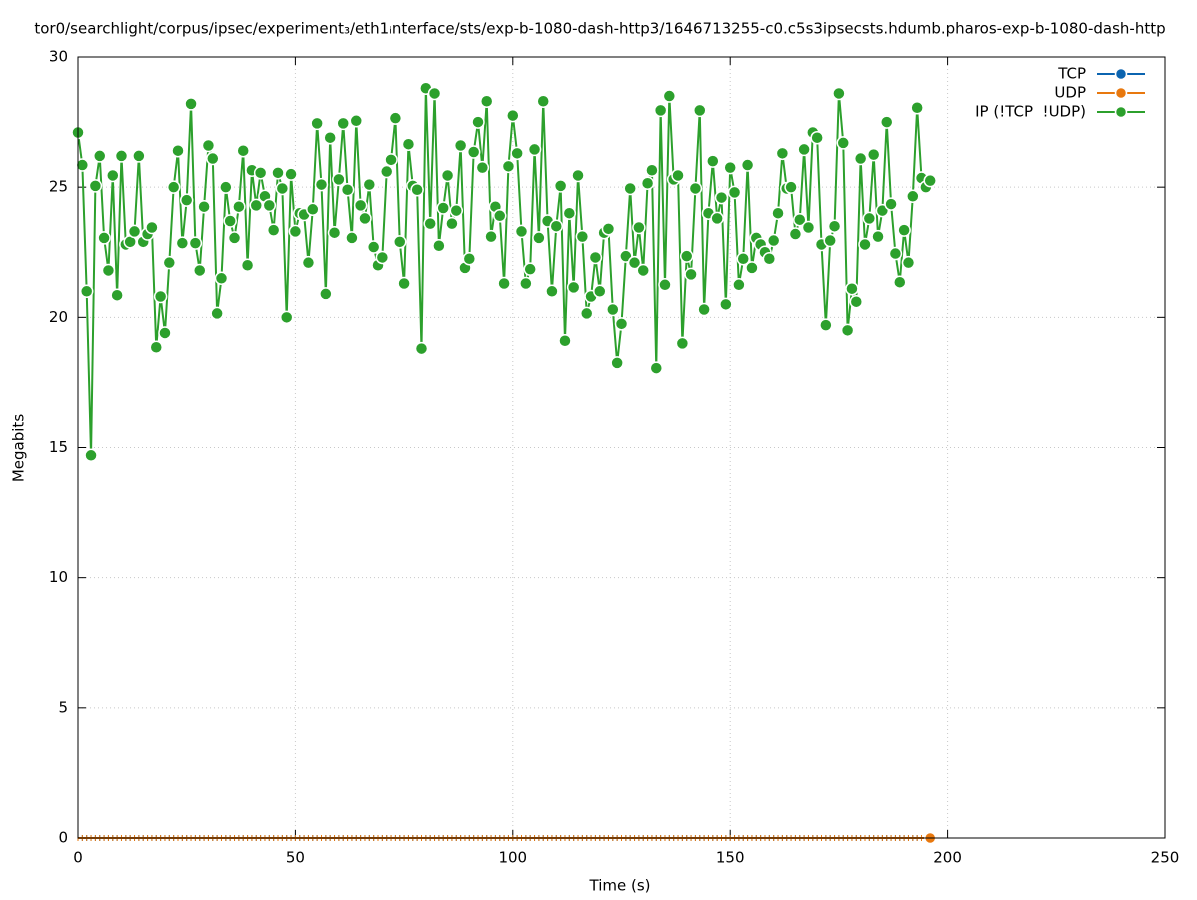  I want to click on x-tick-label: 150, so click(730, 858).